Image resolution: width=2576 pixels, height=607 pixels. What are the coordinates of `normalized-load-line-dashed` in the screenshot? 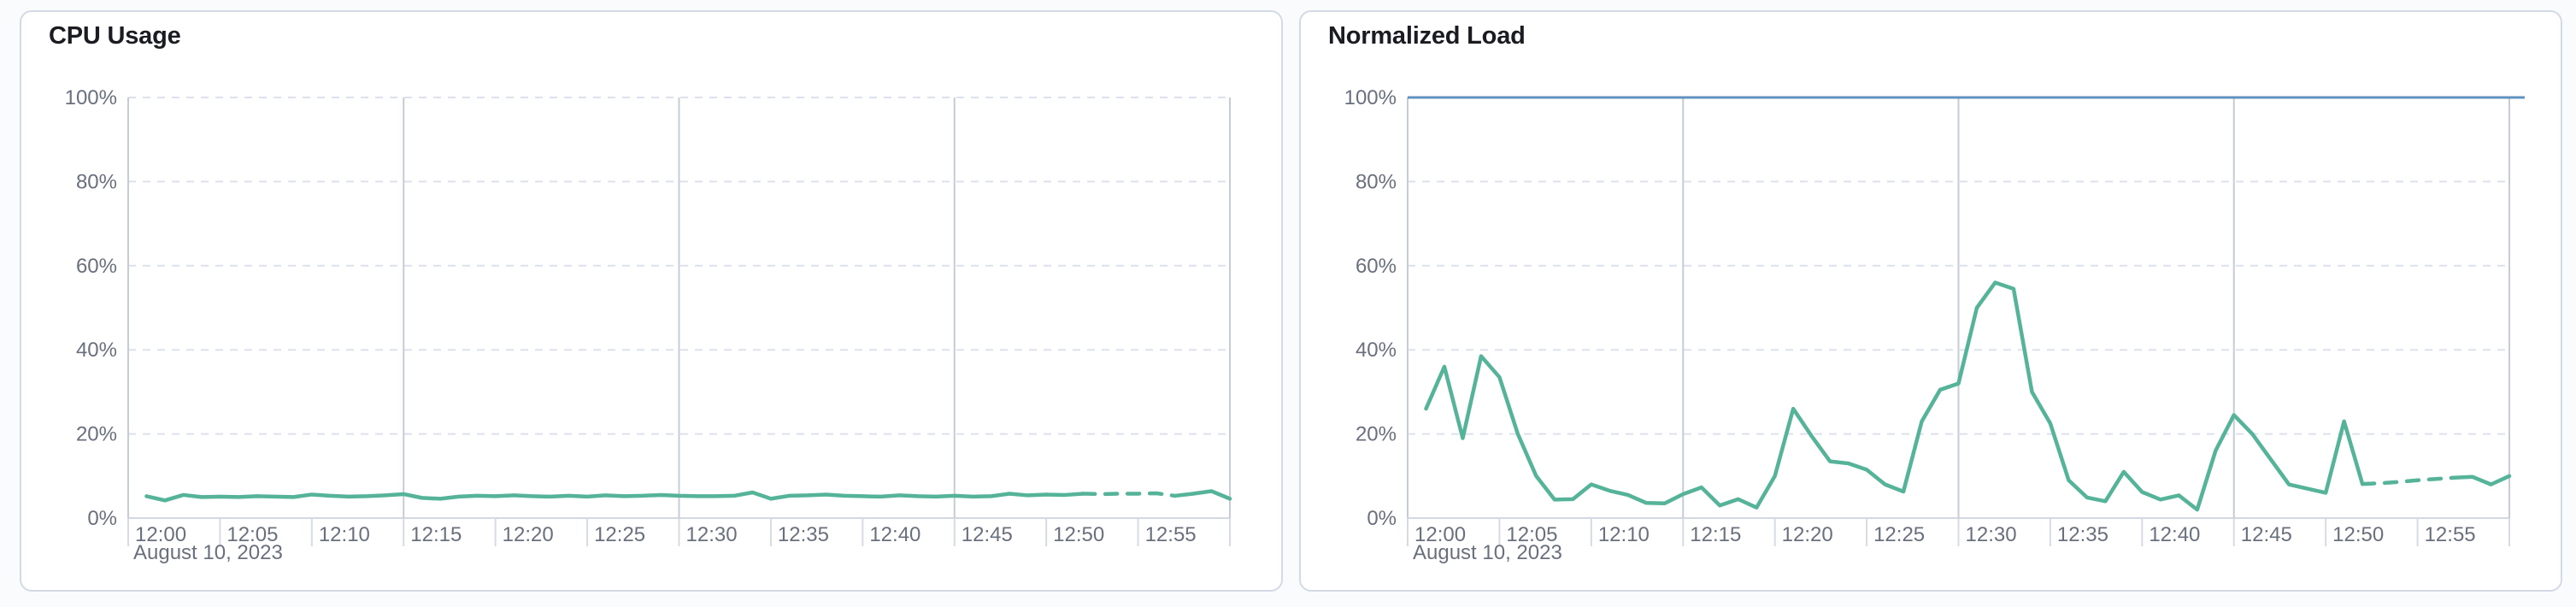 It's located at (2408, 480).